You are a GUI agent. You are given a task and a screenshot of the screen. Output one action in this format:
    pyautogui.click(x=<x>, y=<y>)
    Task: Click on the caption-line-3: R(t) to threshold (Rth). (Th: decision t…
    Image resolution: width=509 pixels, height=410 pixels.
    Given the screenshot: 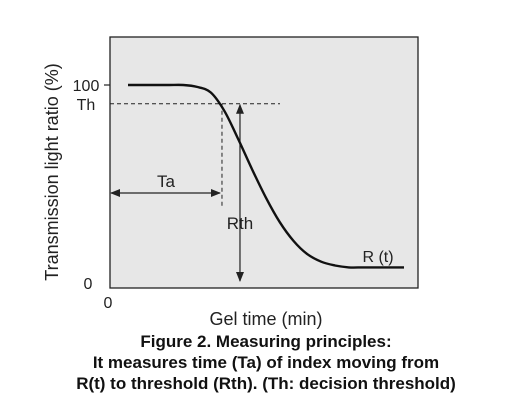 What is the action you would take?
    pyautogui.click(x=266, y=383)
    